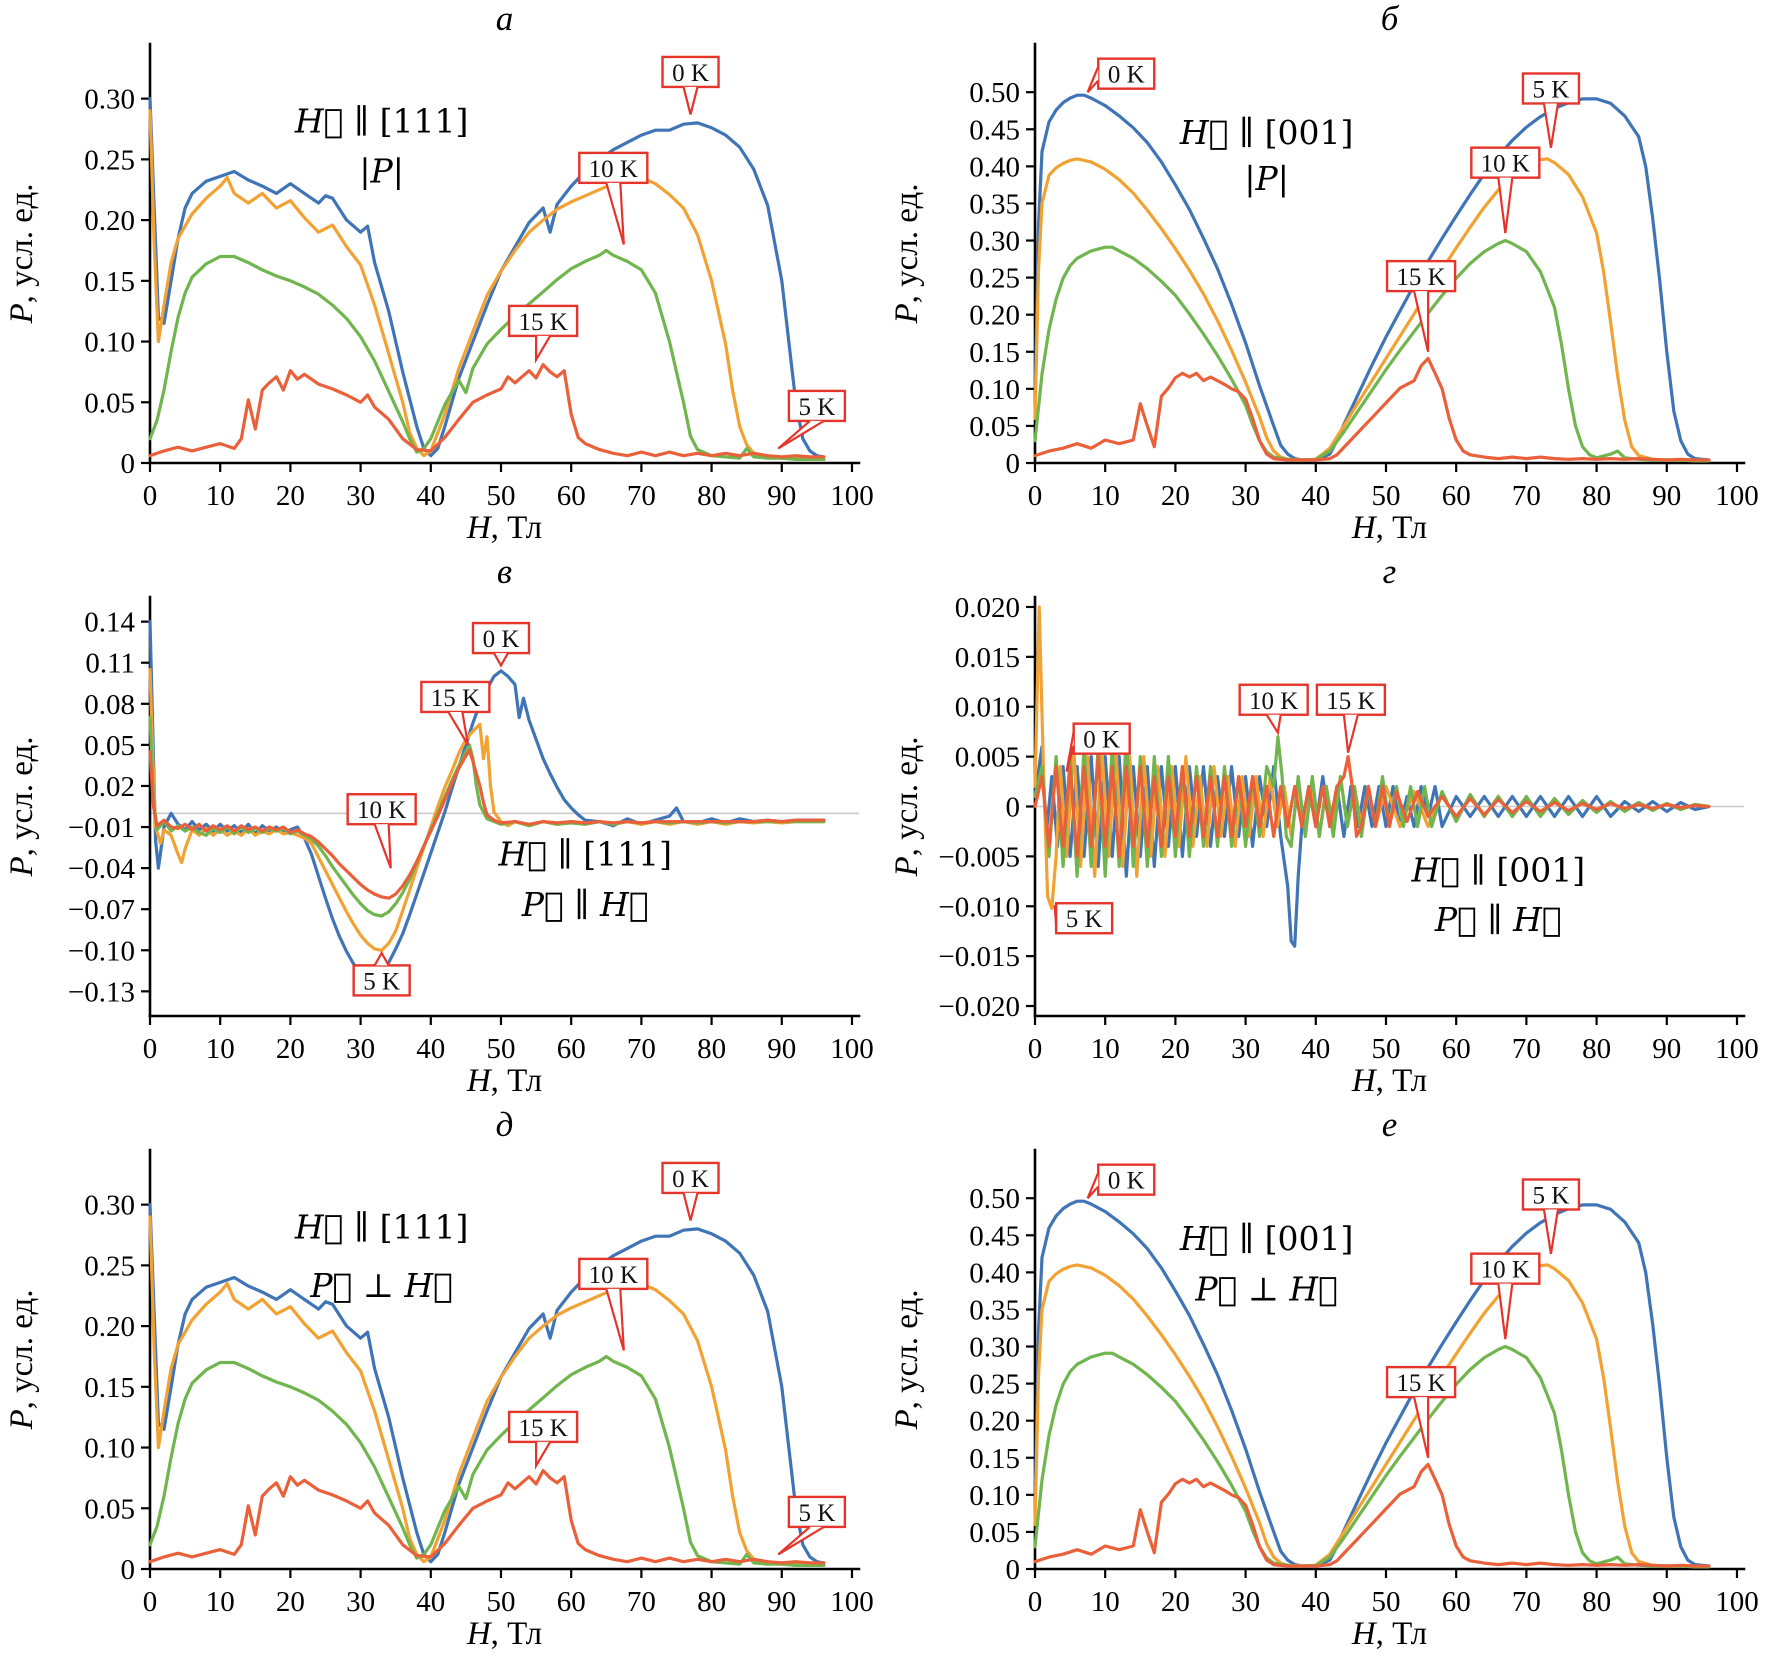 The width and height of the screenshot is (1771, 1659). What do you see at coordinates (101, 910) in the screenshot?
I see `y-tick-label: −0.07` at bounding box center [101, 910].